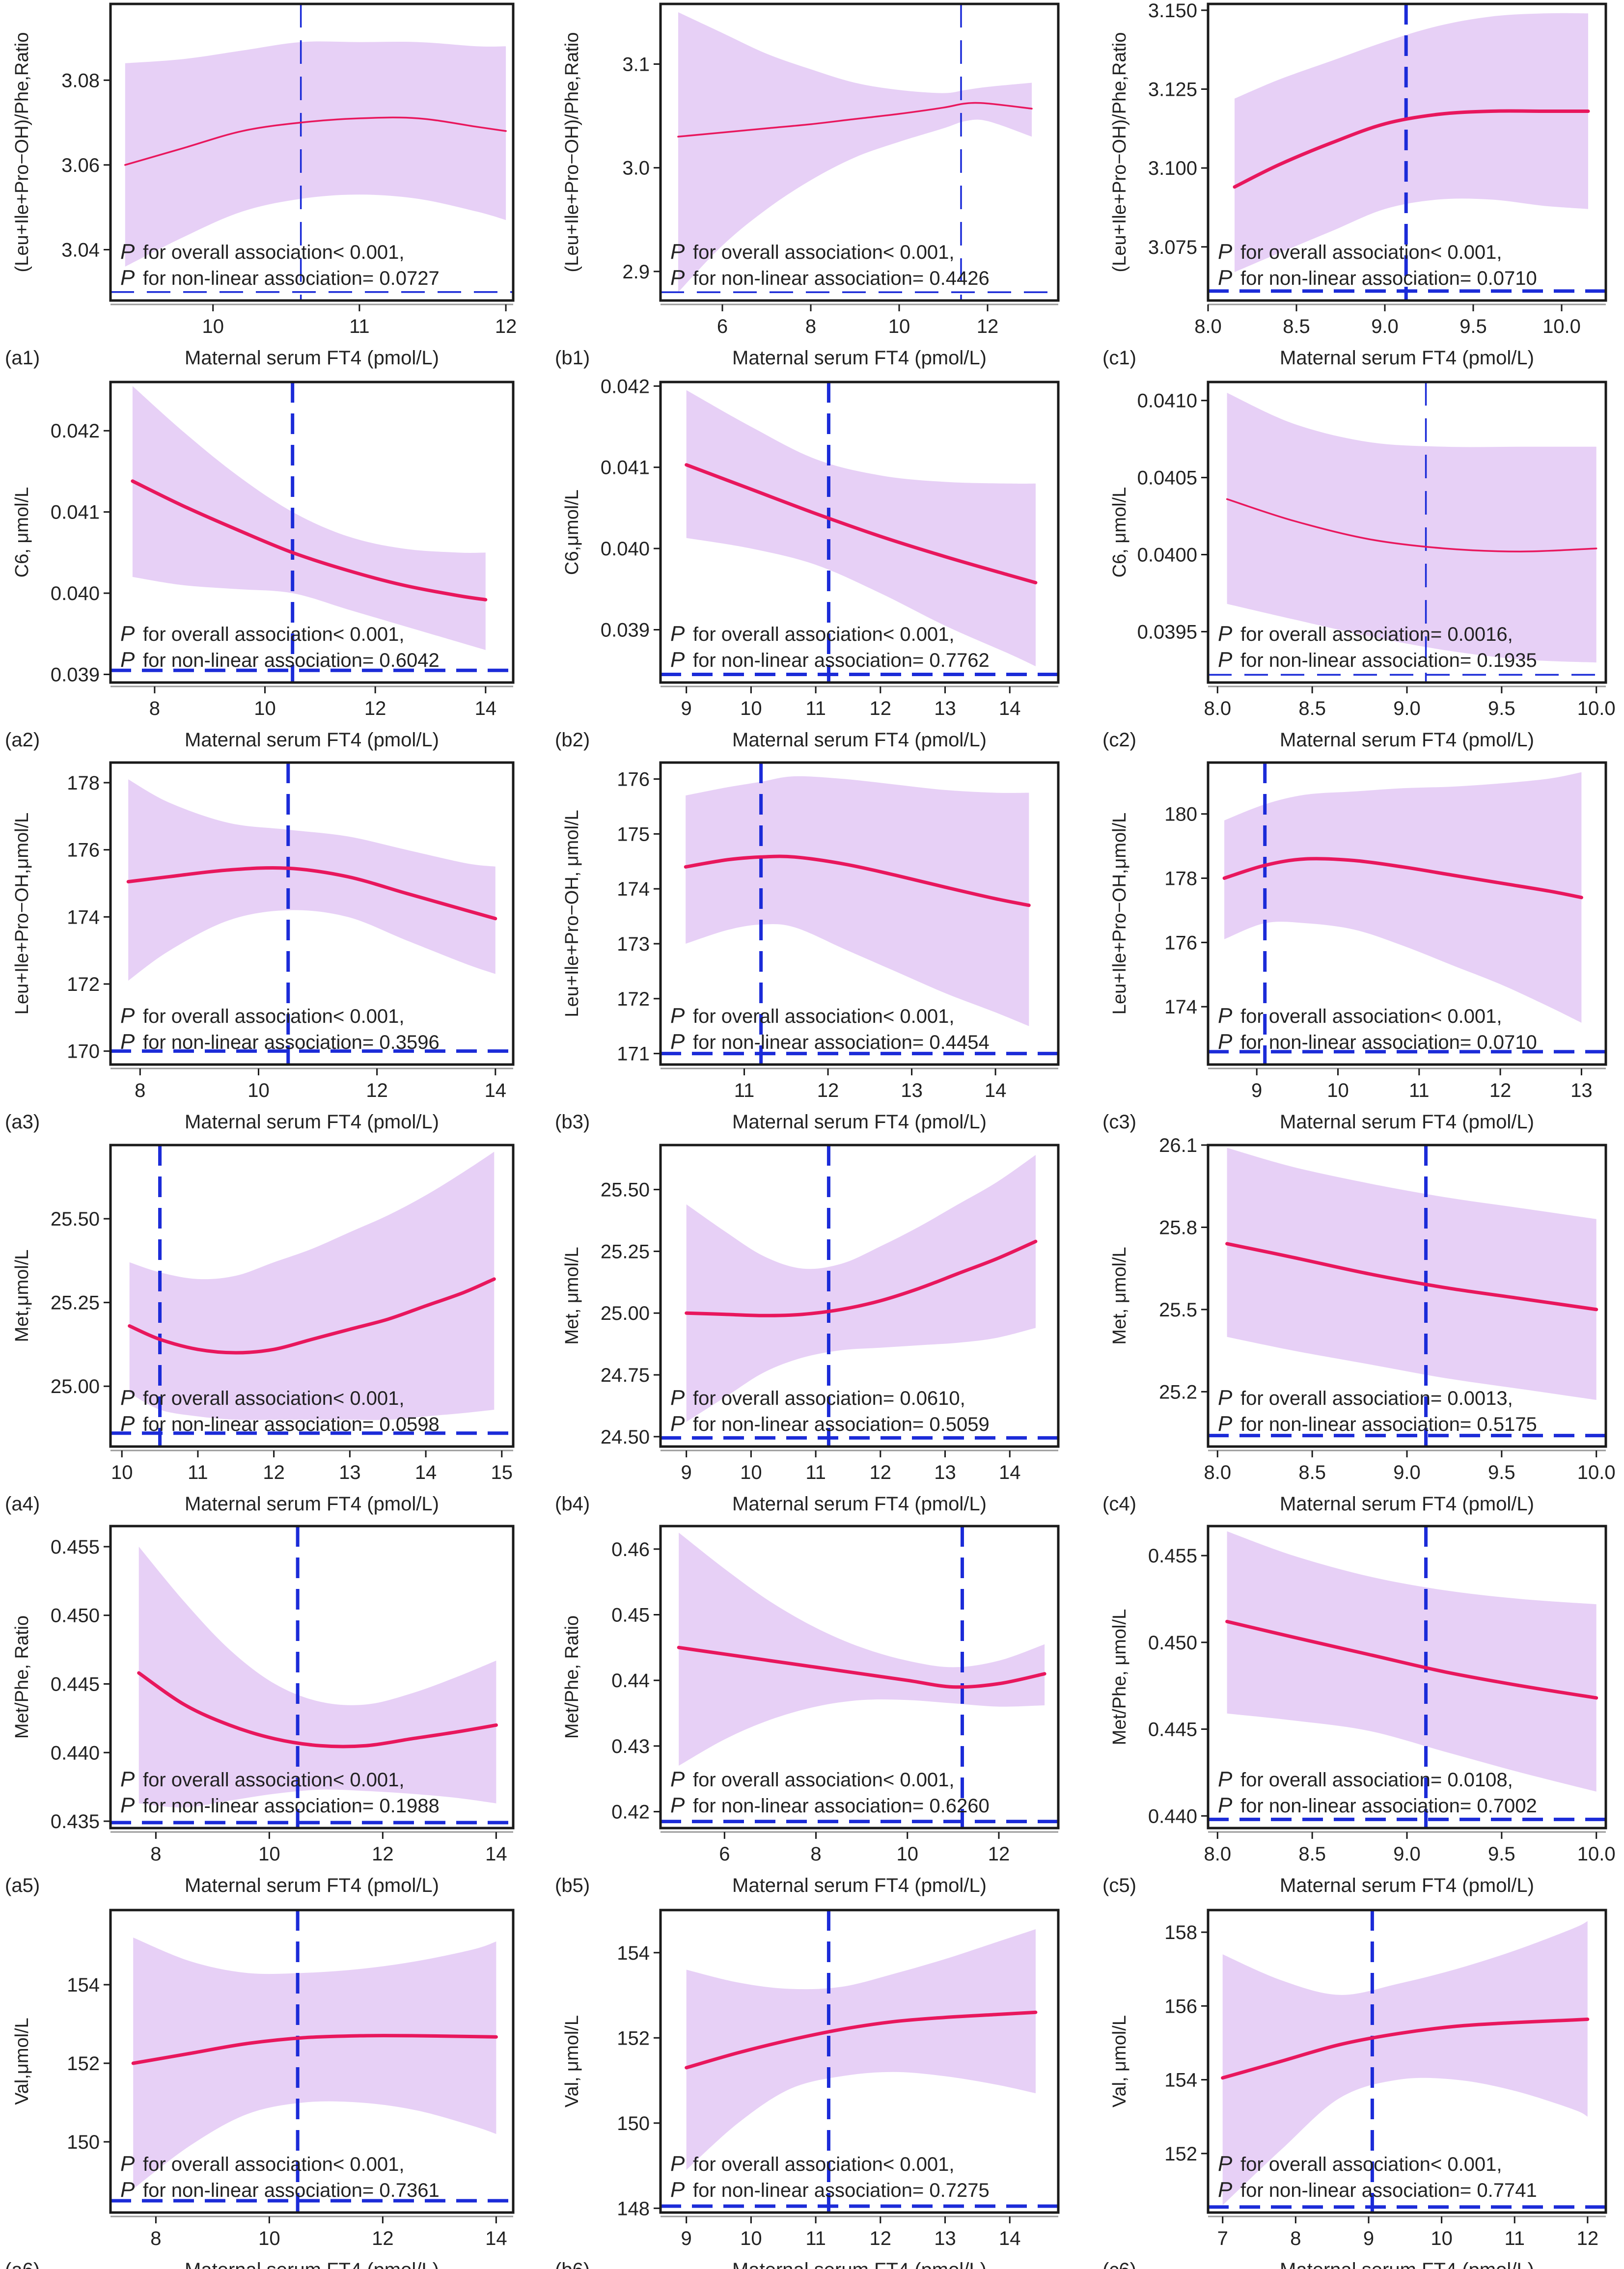 The height and width of the screenshot is (2269, 1624). Describe the element at coordinates (1385, 327) in the screenshot. I see `x-tick-label: 9.0` at that location.